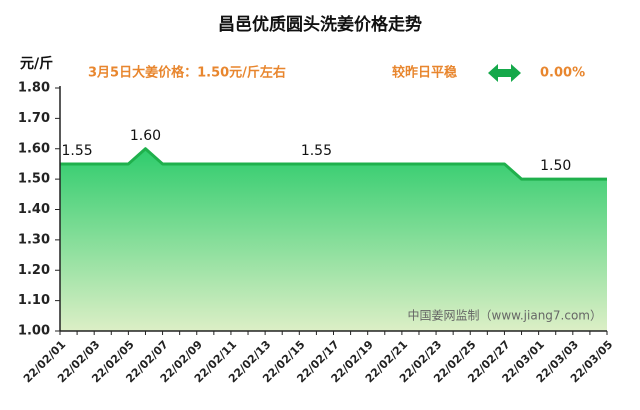 This screenshot has height=410, width=640. I want to click on y-tick-label: 1.50, so click(34, 179).